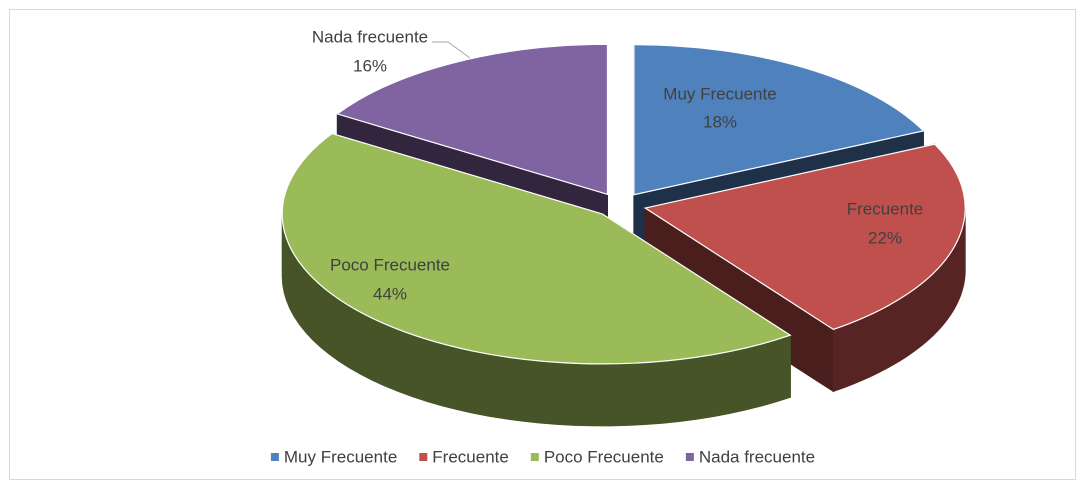  What do you see at coordinates (720, 121) in the screenshot?
I see `slice-value-label: 18%` at bounding box center [720, 121].